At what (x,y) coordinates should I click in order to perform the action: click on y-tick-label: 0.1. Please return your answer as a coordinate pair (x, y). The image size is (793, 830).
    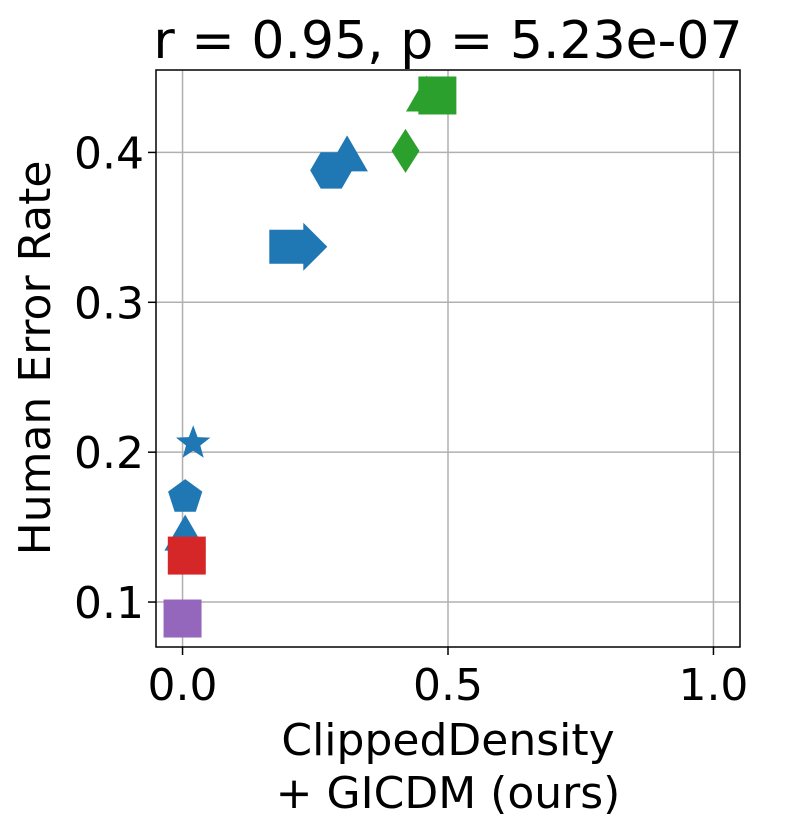
    Looking at the image, I should click on (109, 603).